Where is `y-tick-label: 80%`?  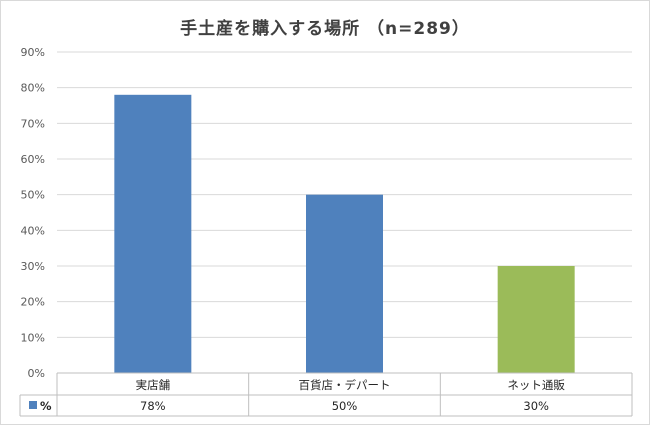
y-tick-label: 80% is located at coordinates (33, 88).